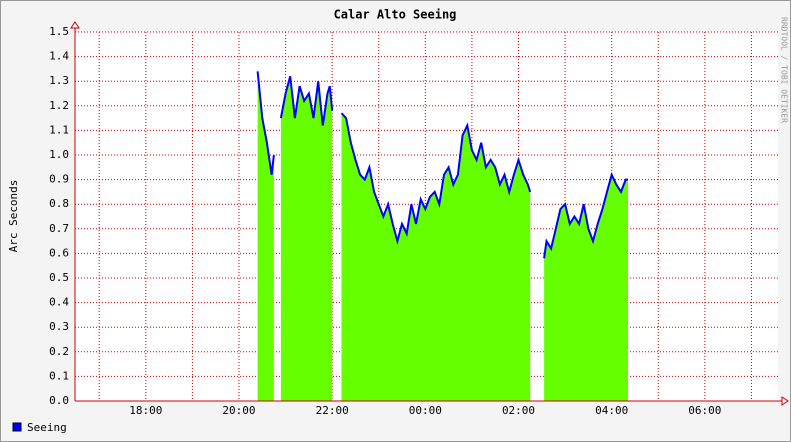 This screenshot has height=442, width=791. Describe the element at coordinates (59, 326) in the screenshot. I see `y-tick-label: 0.3` at that location.